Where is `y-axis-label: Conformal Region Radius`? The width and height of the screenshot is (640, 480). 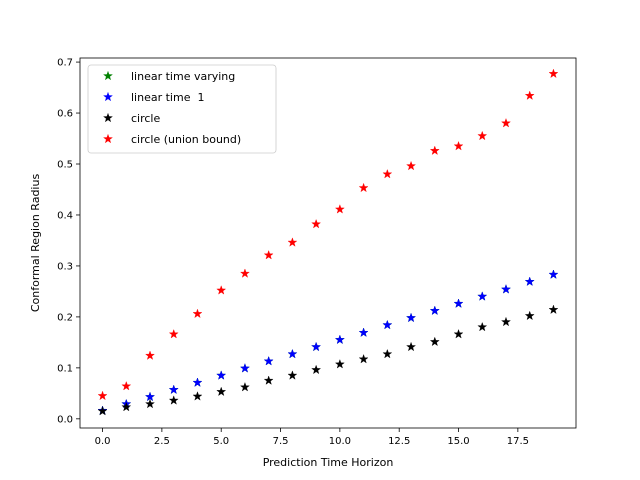 y-axis-label: Conformal Region Radius is located at coordinates (35, 243).